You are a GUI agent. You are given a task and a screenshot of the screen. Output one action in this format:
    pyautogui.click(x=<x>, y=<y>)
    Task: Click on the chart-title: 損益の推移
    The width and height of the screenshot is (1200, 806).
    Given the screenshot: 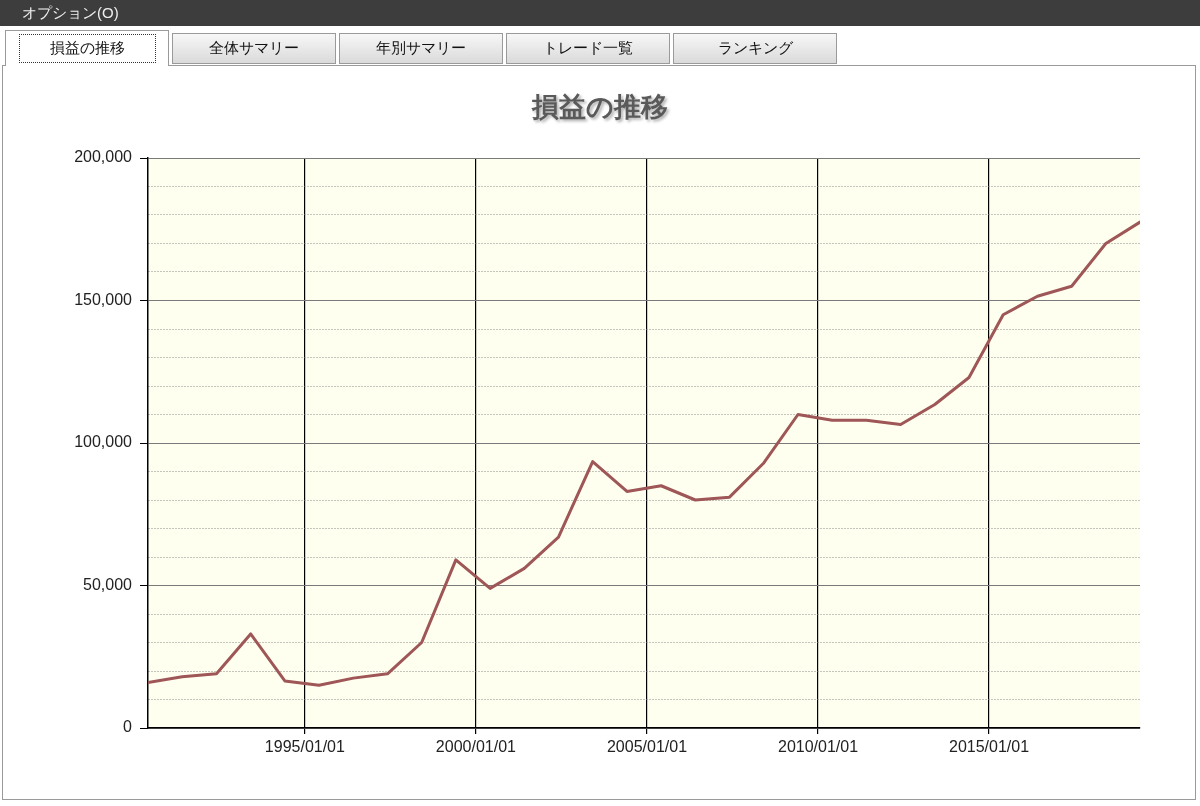 What is the action you would take?
    pyautogui.click(x=600, y=107)
    